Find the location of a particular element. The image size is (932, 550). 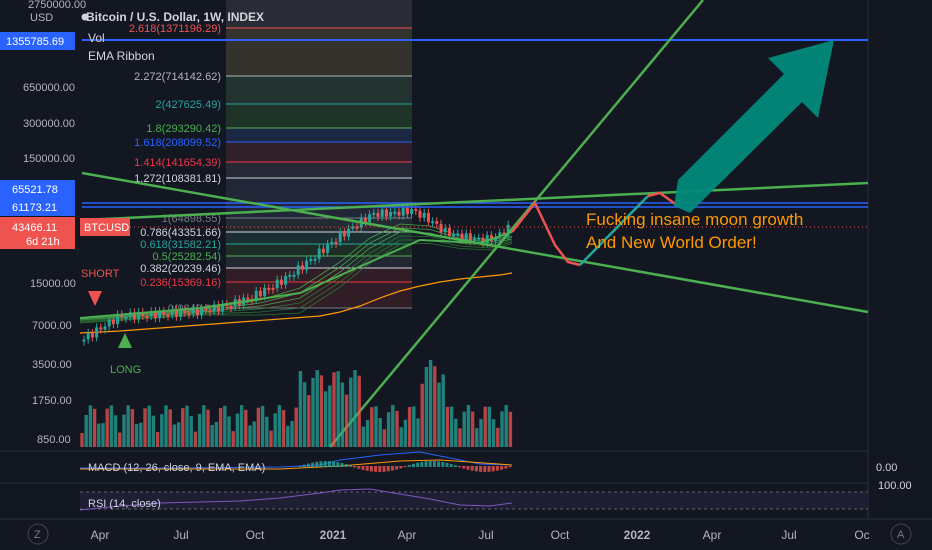

fib-level-label: 0.786(43351.66) is located at coordinates (180, 233).